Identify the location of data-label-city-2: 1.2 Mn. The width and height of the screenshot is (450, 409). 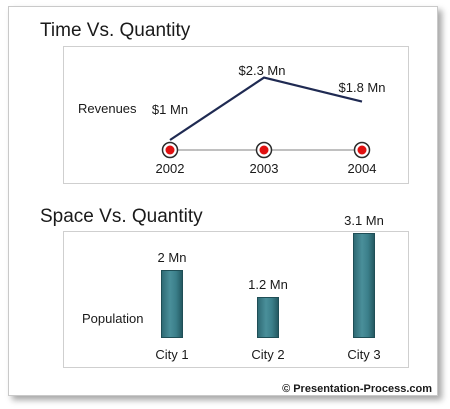
(268, 285).